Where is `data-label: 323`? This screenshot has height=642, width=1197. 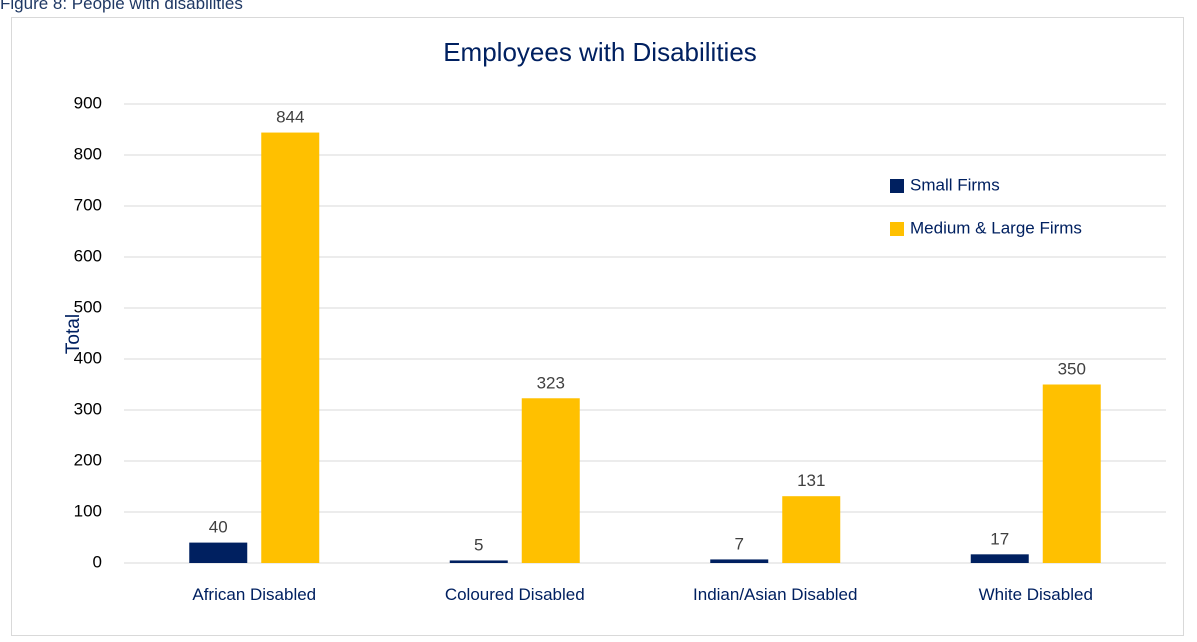
data-label: 323 is located at coordinates (551, 382).